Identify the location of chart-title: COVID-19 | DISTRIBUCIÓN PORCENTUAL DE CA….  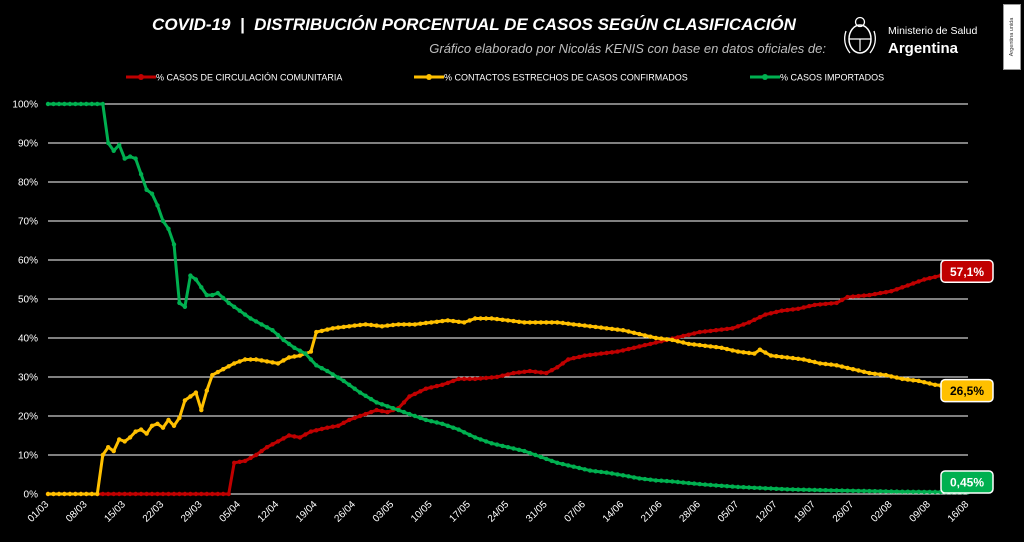
(474, 24).